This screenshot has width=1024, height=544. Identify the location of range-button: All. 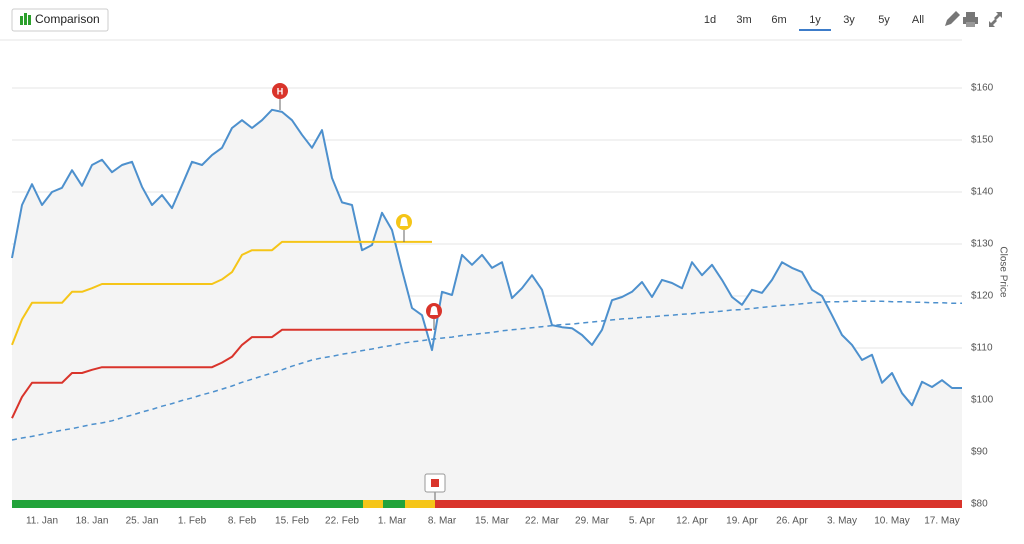
(918, 20).